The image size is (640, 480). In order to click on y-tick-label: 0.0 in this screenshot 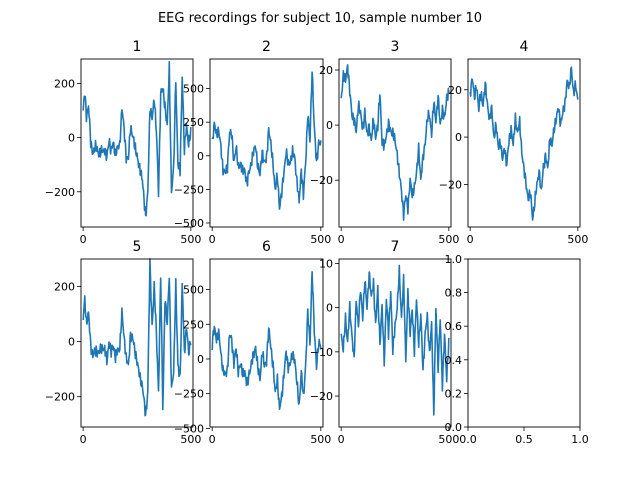, I will do `click(454, 427)`.